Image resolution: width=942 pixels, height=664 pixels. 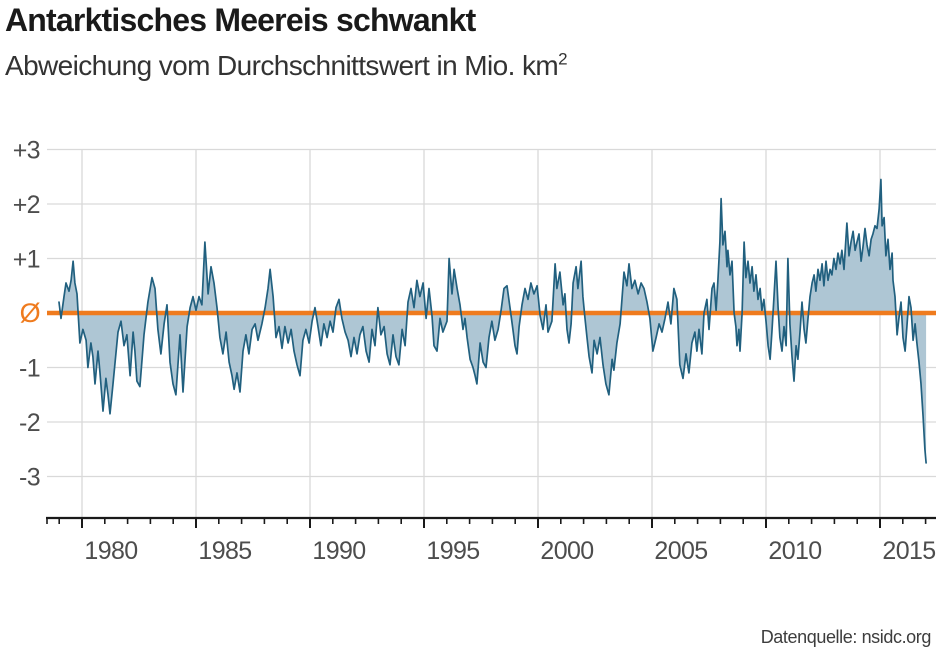 What do you see at coordinates (26, 205) in the screenshot?
I see `y-tick-label: +2` at bounding box center [26, 205].